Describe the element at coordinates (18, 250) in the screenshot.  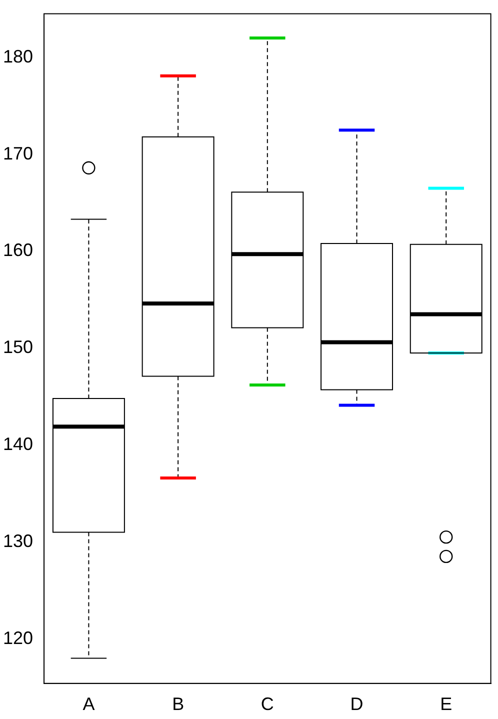
I see `y-tick-label: 160` at that location.